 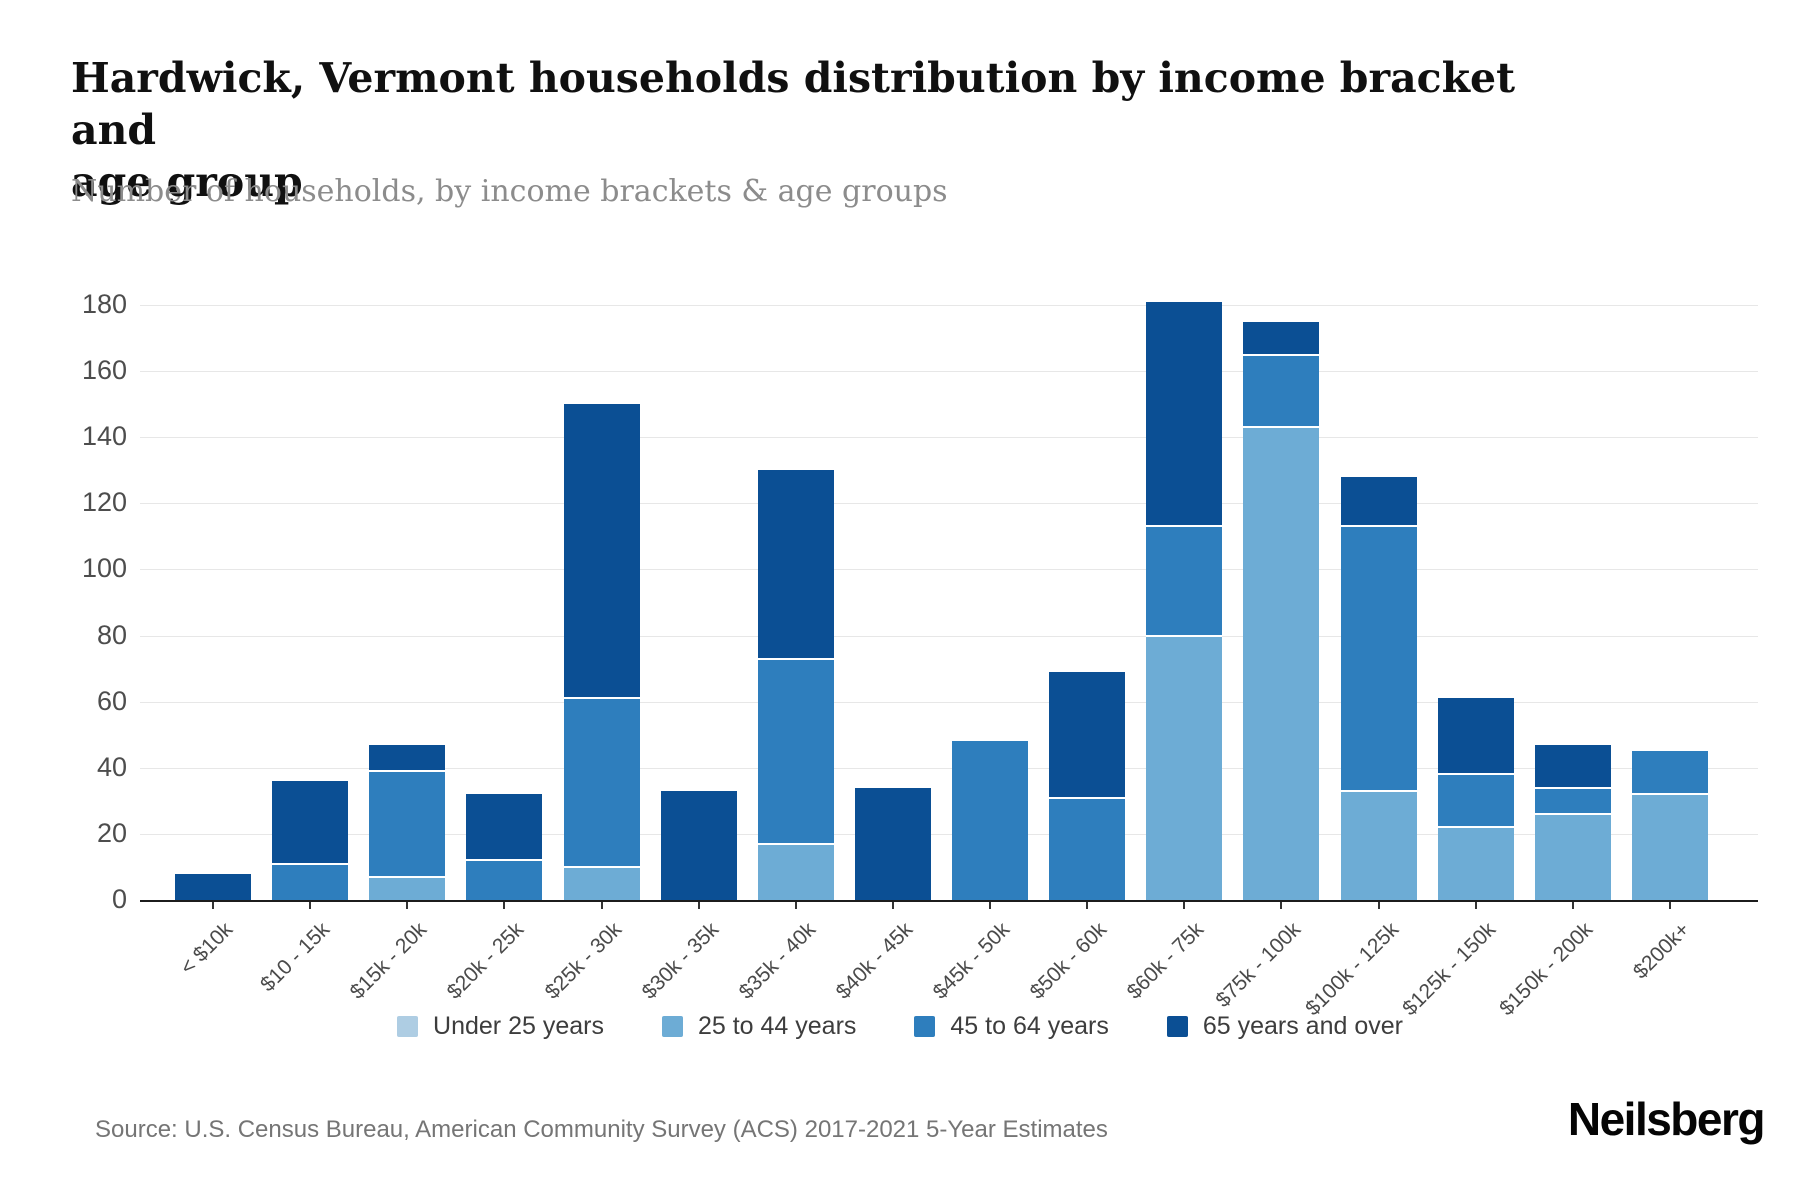 What do you see at coordinates (1661, 951) in the screenshot?
I see `x-tick-label: $200k+` at bounding box center [1661, 951].